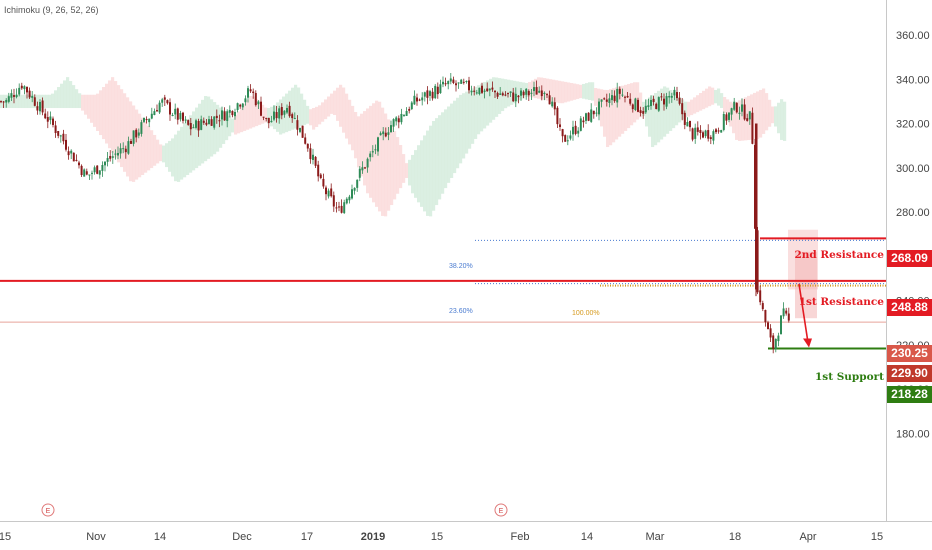  I want to click on price-tick-label: 340.00, so click(913, 80).